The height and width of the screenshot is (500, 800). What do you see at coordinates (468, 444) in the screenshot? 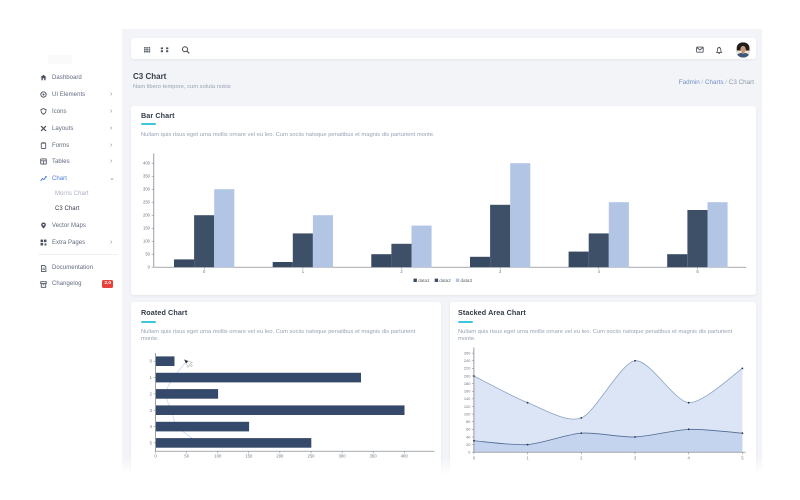
I see `svg-text: 20` at bounding box center [468, 444].